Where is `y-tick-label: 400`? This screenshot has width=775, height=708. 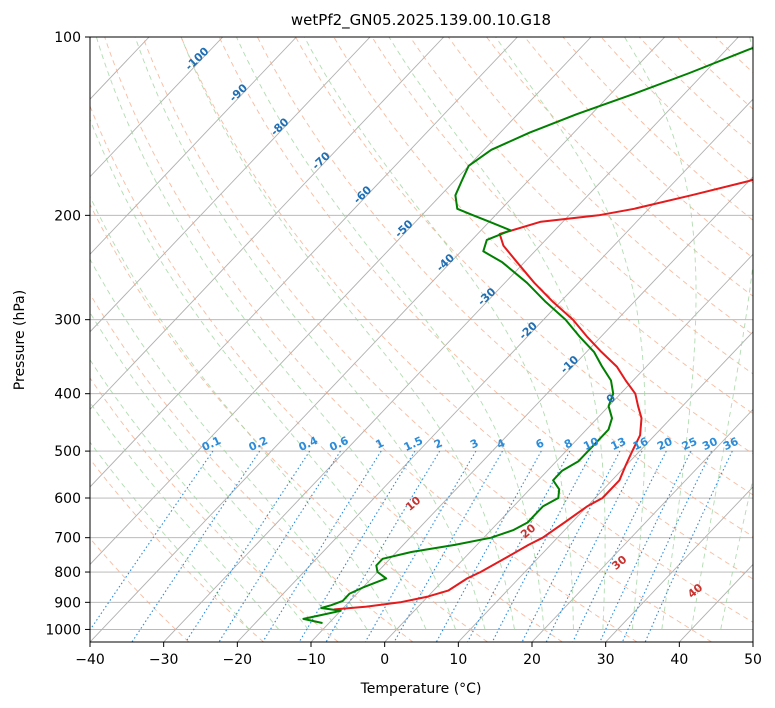 y-tick-label: 400 is located at coordinates (67, 395).